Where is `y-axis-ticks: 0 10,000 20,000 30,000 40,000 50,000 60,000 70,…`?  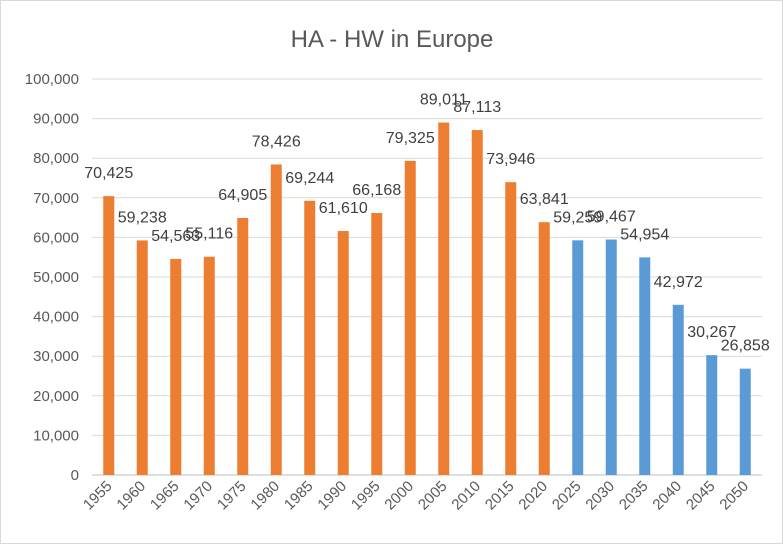
y-axis-ticks: 0 10,000 20,000 30,000 40,000 50,000 60,000 70,… is located at coordinates (52, 277).